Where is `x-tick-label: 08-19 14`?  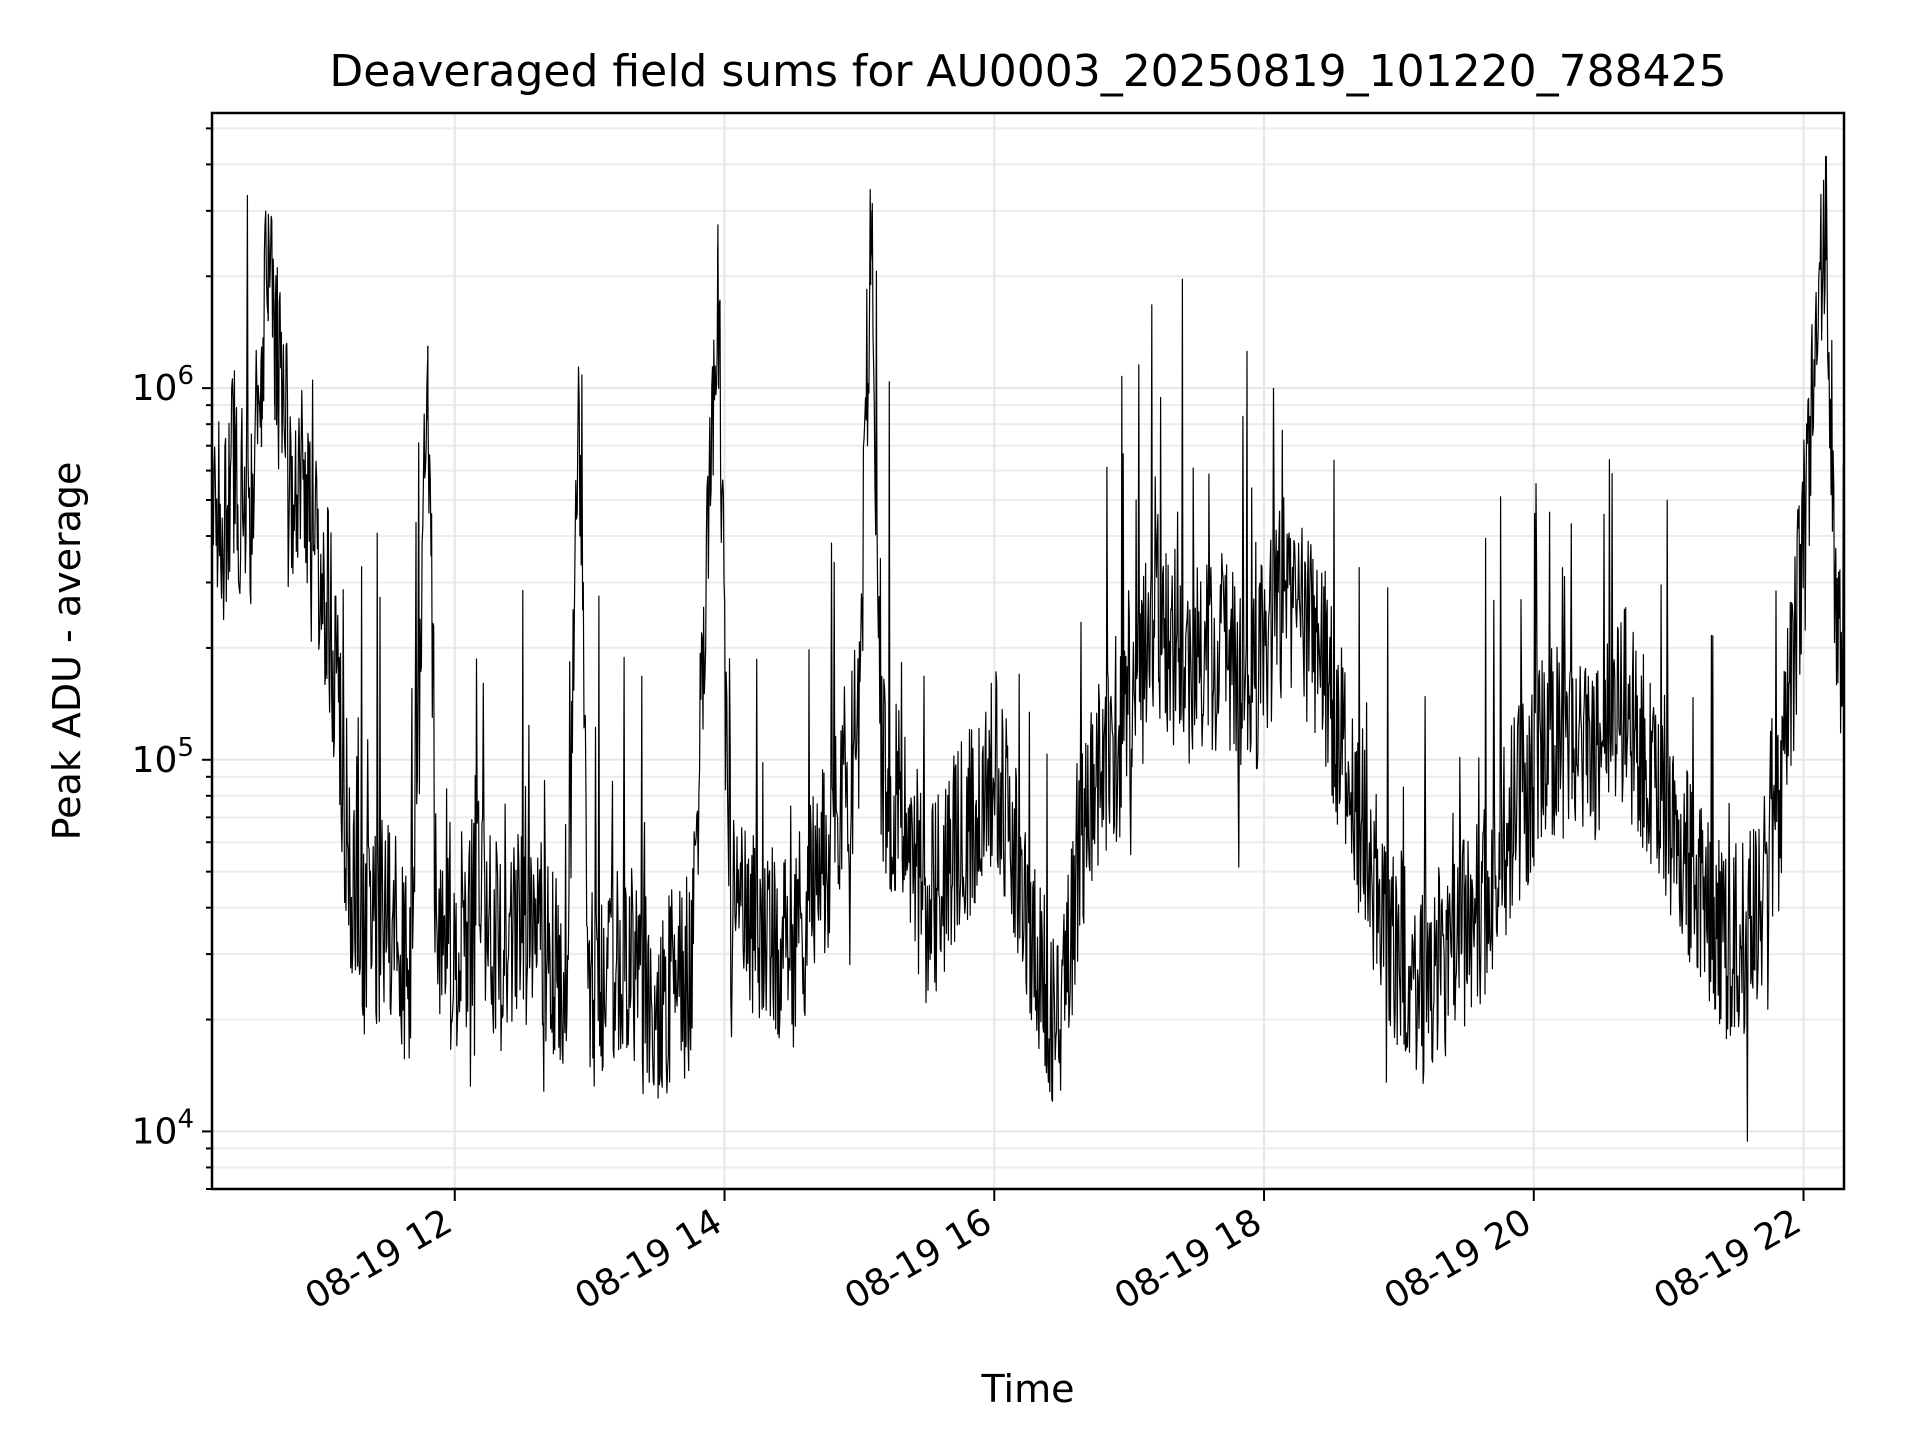
x-tick-label: 08-19 14 is located at coordinates (648, 1259).